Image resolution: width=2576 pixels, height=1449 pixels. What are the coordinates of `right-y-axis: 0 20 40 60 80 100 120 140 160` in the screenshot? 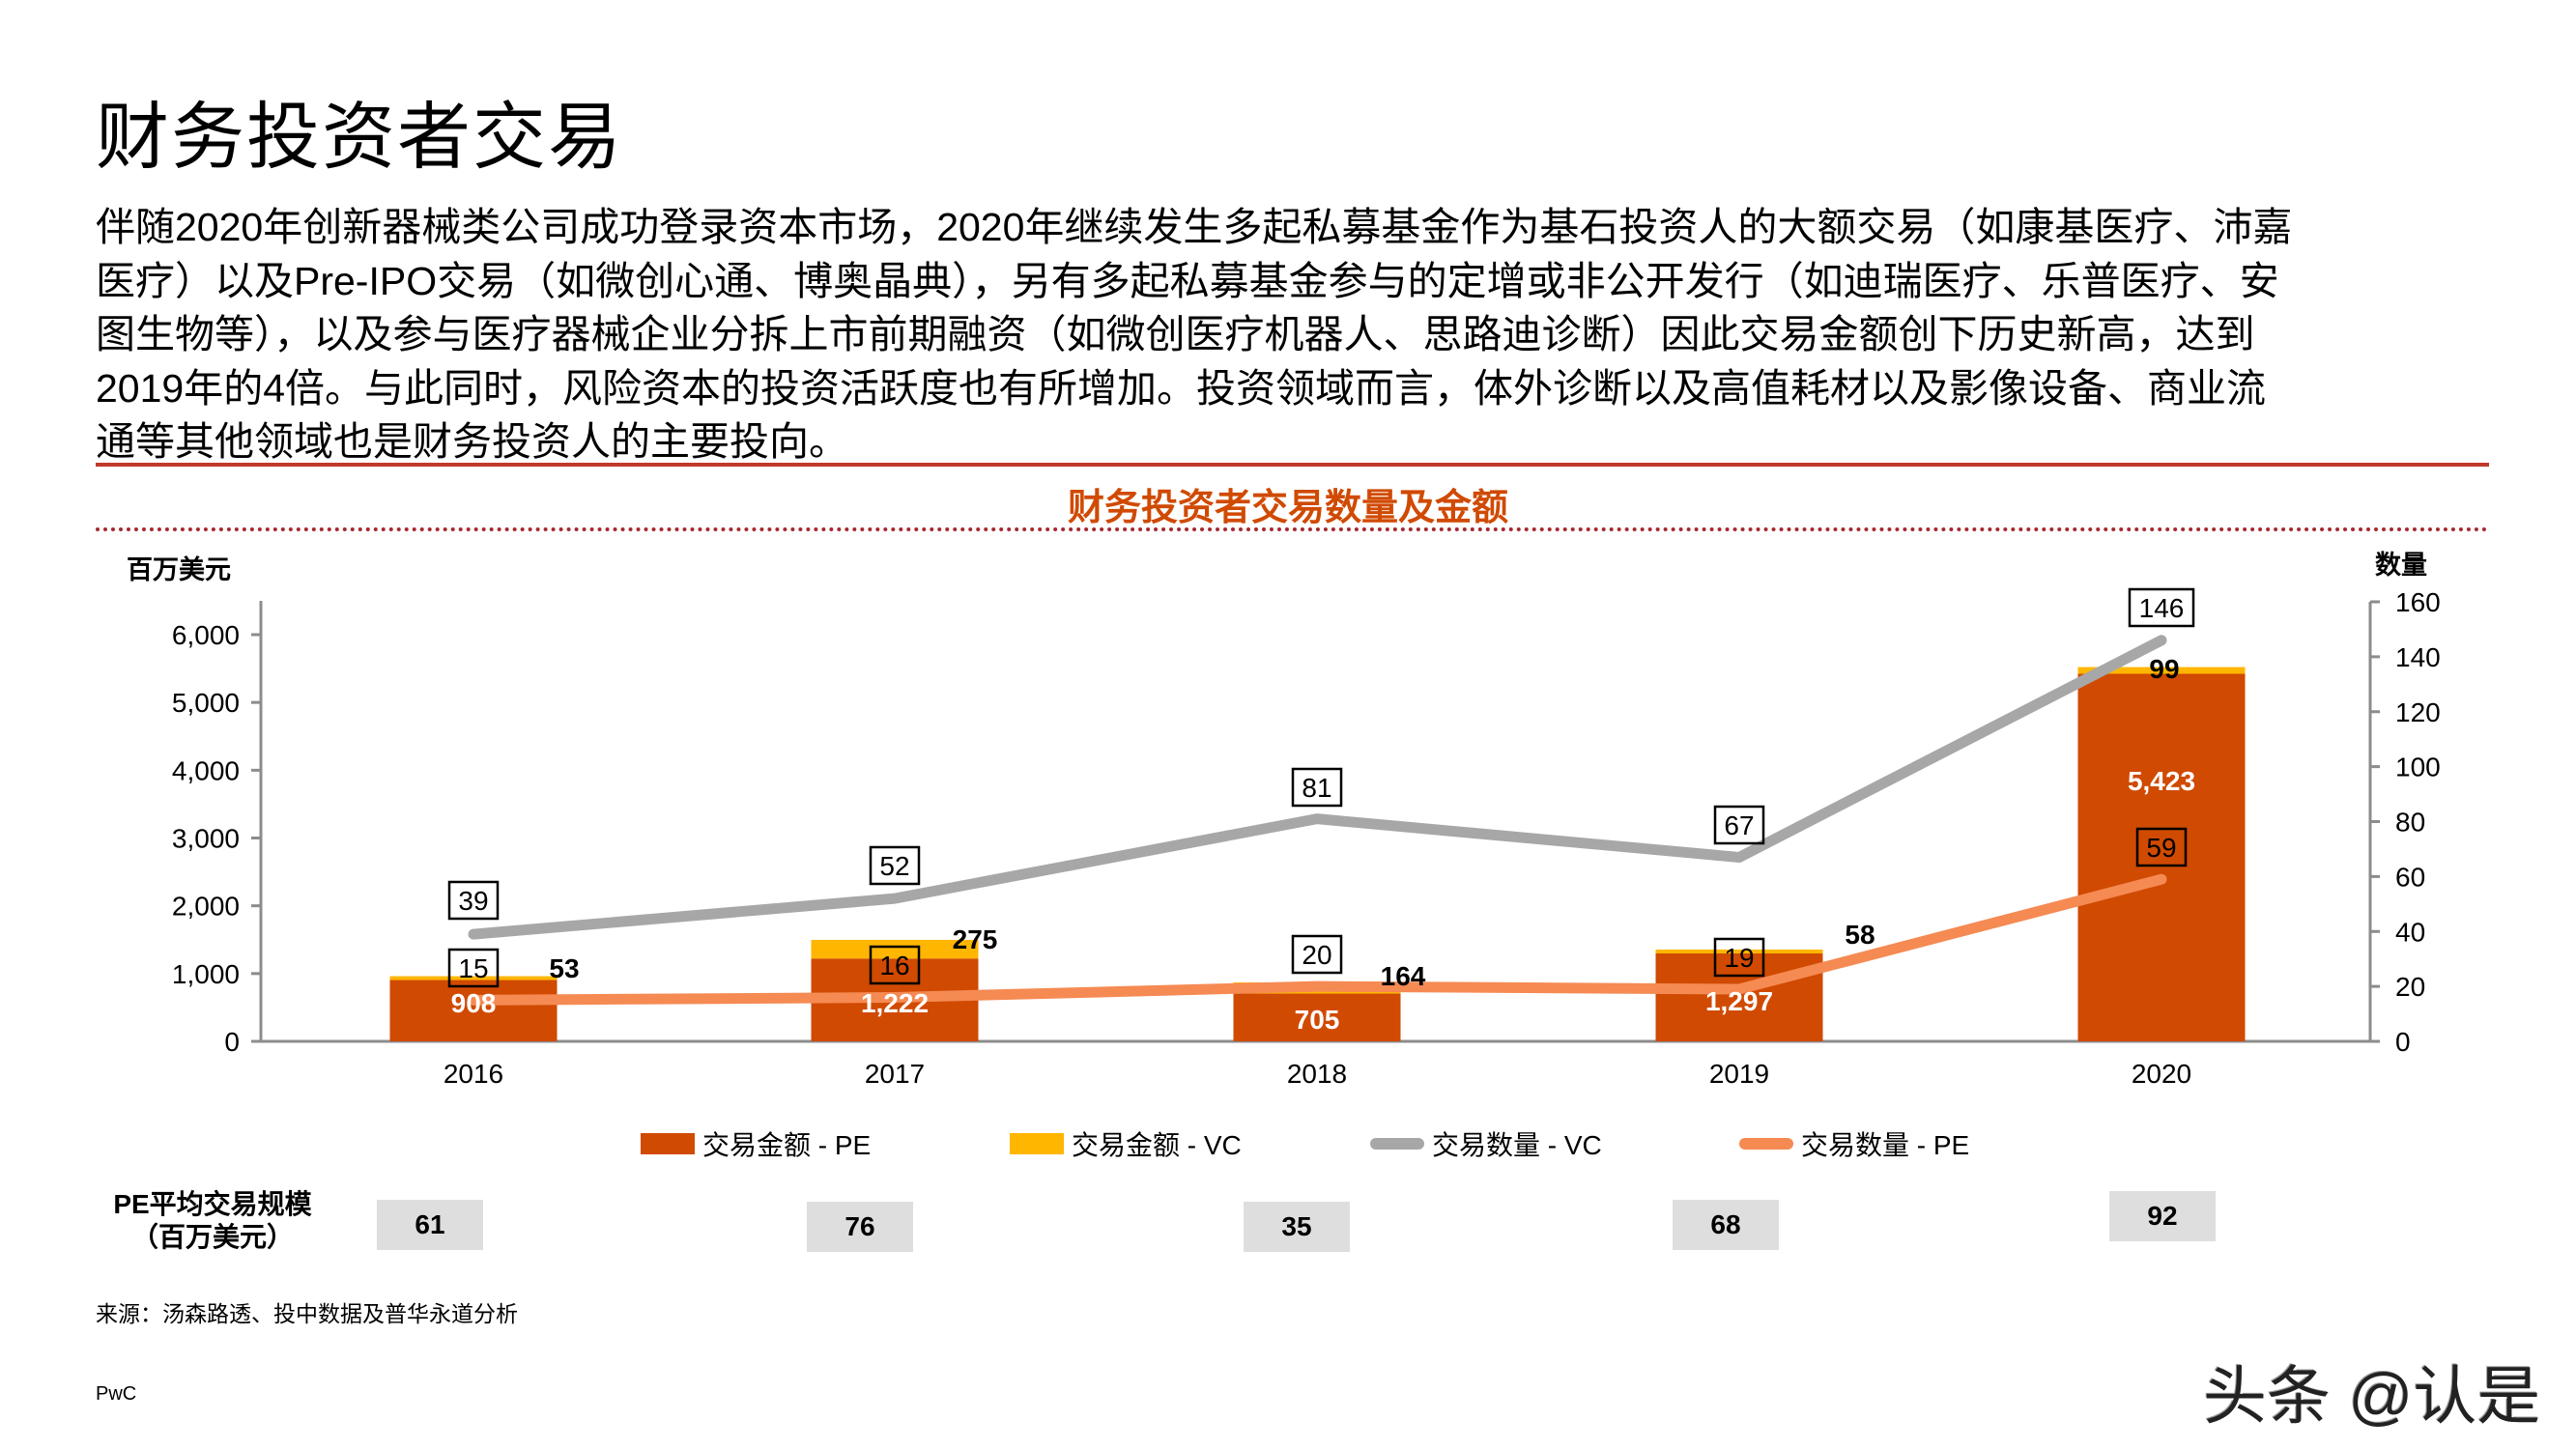 It's located at (2405, 822).